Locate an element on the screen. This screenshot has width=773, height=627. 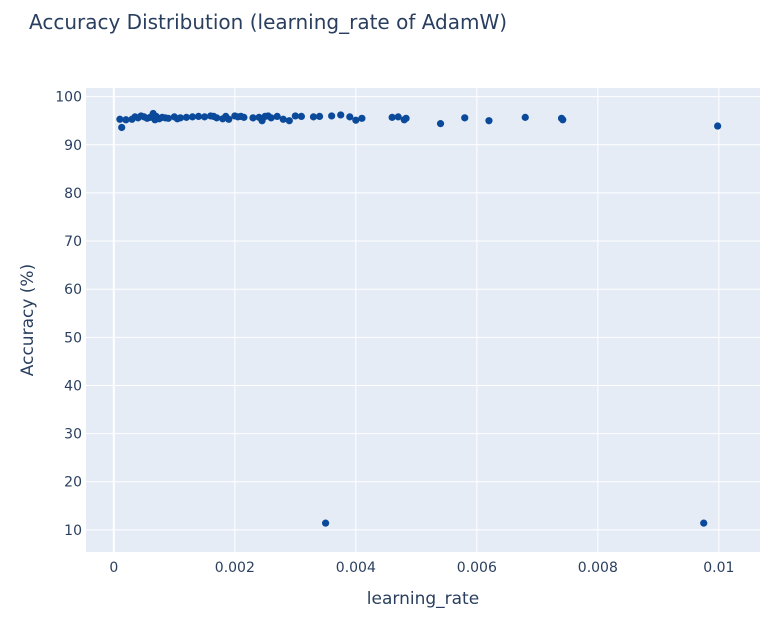
y-tick-label: 60 is located at coordinates (73, 290).